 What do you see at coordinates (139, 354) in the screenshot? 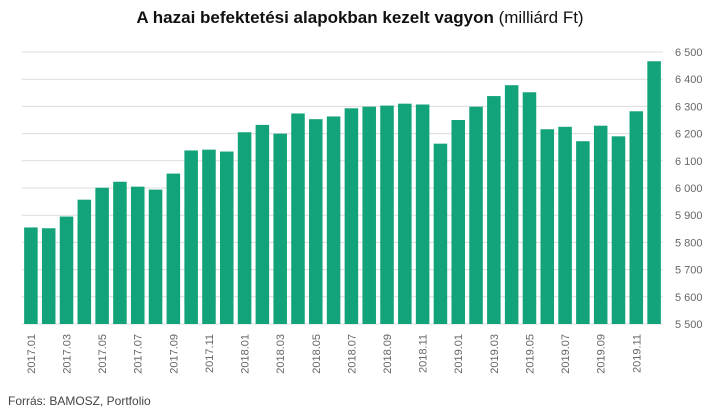
I see `x-tick-label: 2017.07` at bounding box center [139, 354].